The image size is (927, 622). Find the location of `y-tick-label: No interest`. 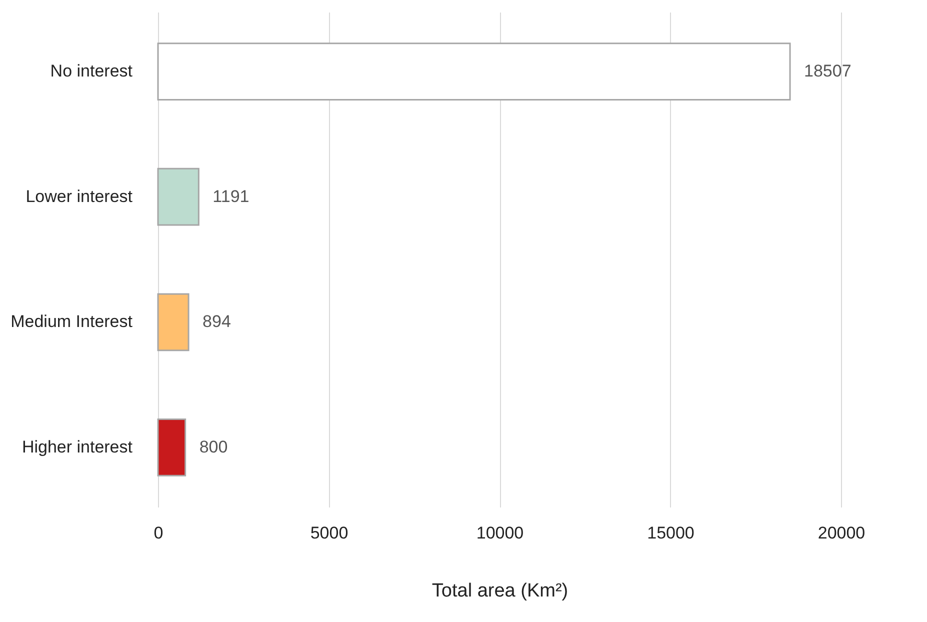

y-tick-label: No interest is located at coordinates (91, 71).